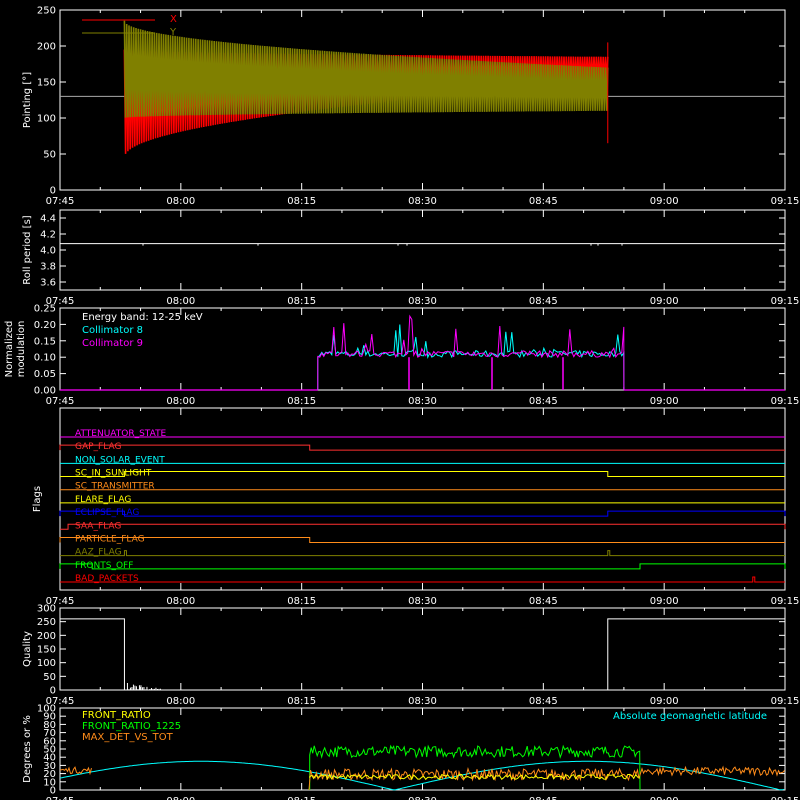 Image resolution: width=800 pixels, height=800 pixels. Describe the element at coordinates (45, 358) in the screenshot. I see `y-tick-label: 0.10` at that location.